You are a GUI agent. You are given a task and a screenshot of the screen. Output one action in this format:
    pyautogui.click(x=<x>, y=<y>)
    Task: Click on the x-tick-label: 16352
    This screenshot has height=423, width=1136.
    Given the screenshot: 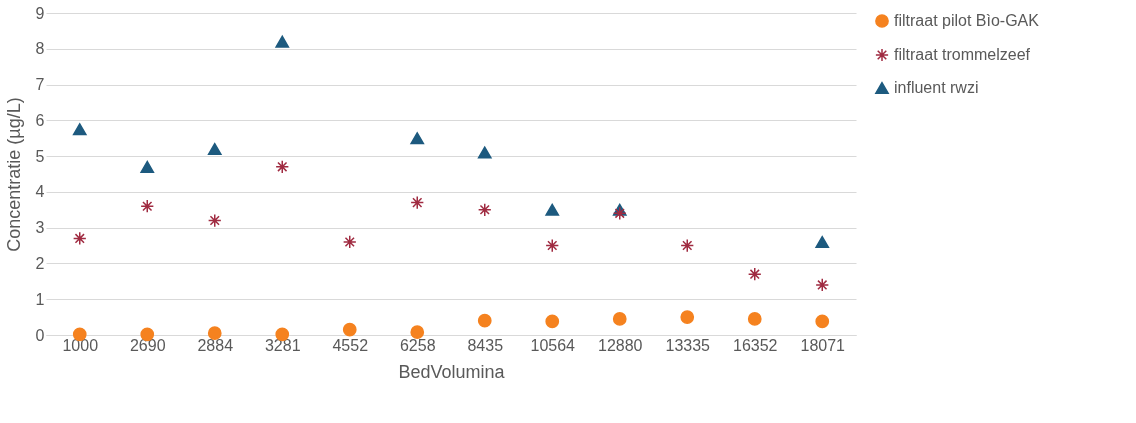 What is the action you would take?
    pyautogui.click(x=755, y=345)
    